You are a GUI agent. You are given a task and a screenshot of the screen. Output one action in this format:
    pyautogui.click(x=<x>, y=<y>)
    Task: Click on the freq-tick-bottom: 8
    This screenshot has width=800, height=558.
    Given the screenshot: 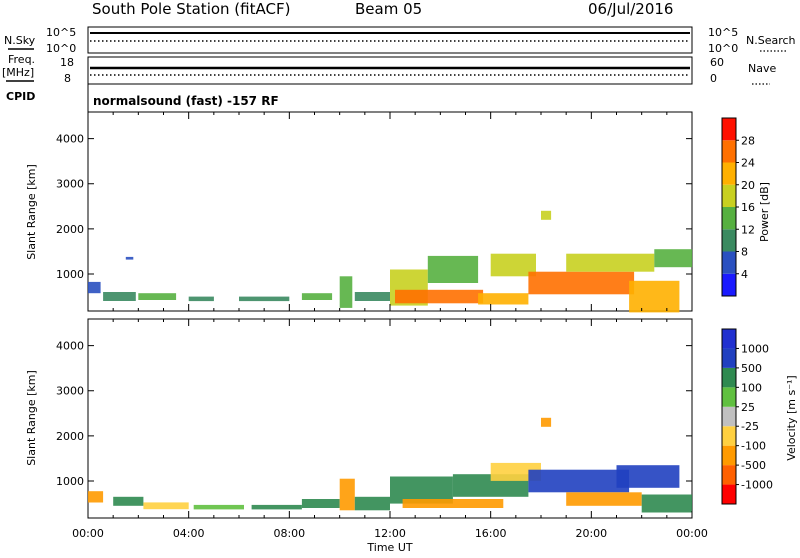 What is the action you would take?
    pyautogui.click(x=67, y=78)
    